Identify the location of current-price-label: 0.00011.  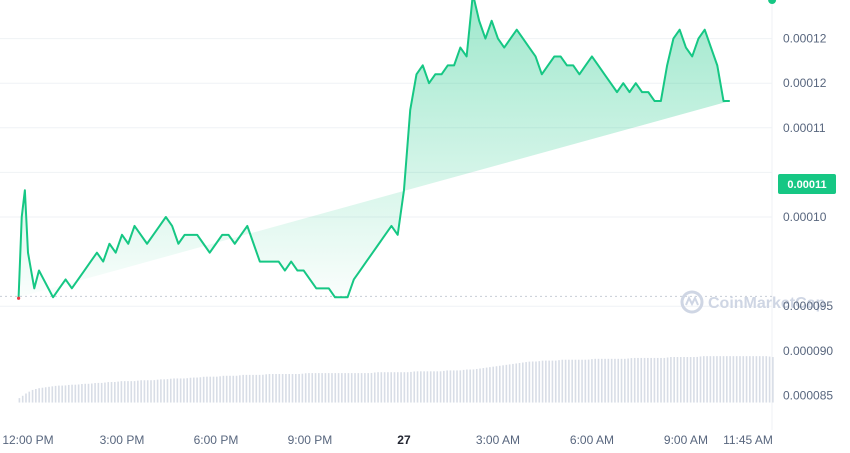
(807, 184).